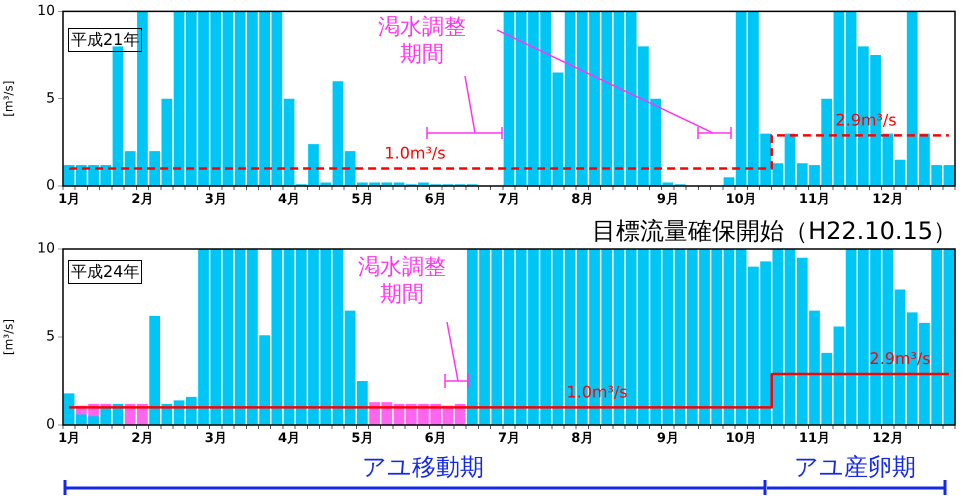 This screenshot has height=496, width=969. Describe the element at coordinates (423, 467) in the screenshot. I see `text: アユ移動期` at that location.